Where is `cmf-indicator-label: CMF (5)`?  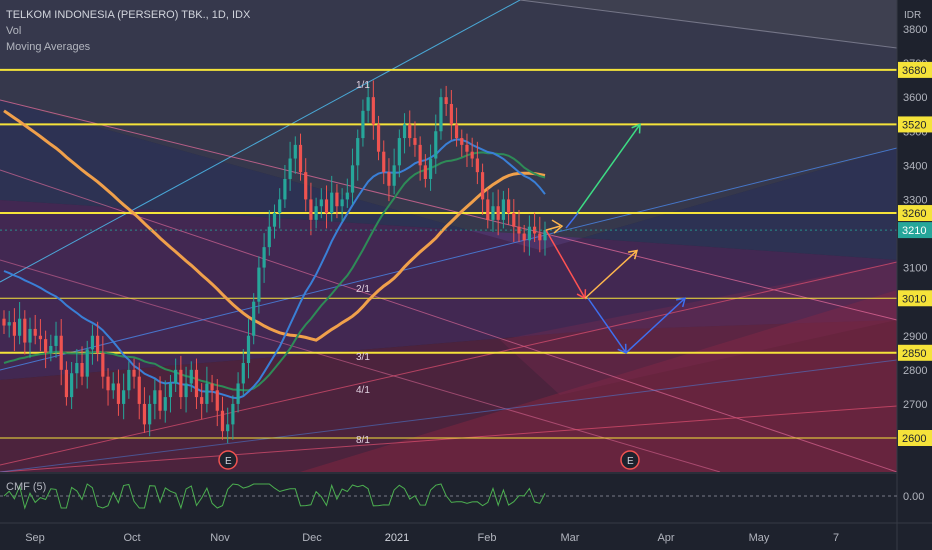 cmf-indicator-label: CMF (5) is located at coordinates (26, 487).